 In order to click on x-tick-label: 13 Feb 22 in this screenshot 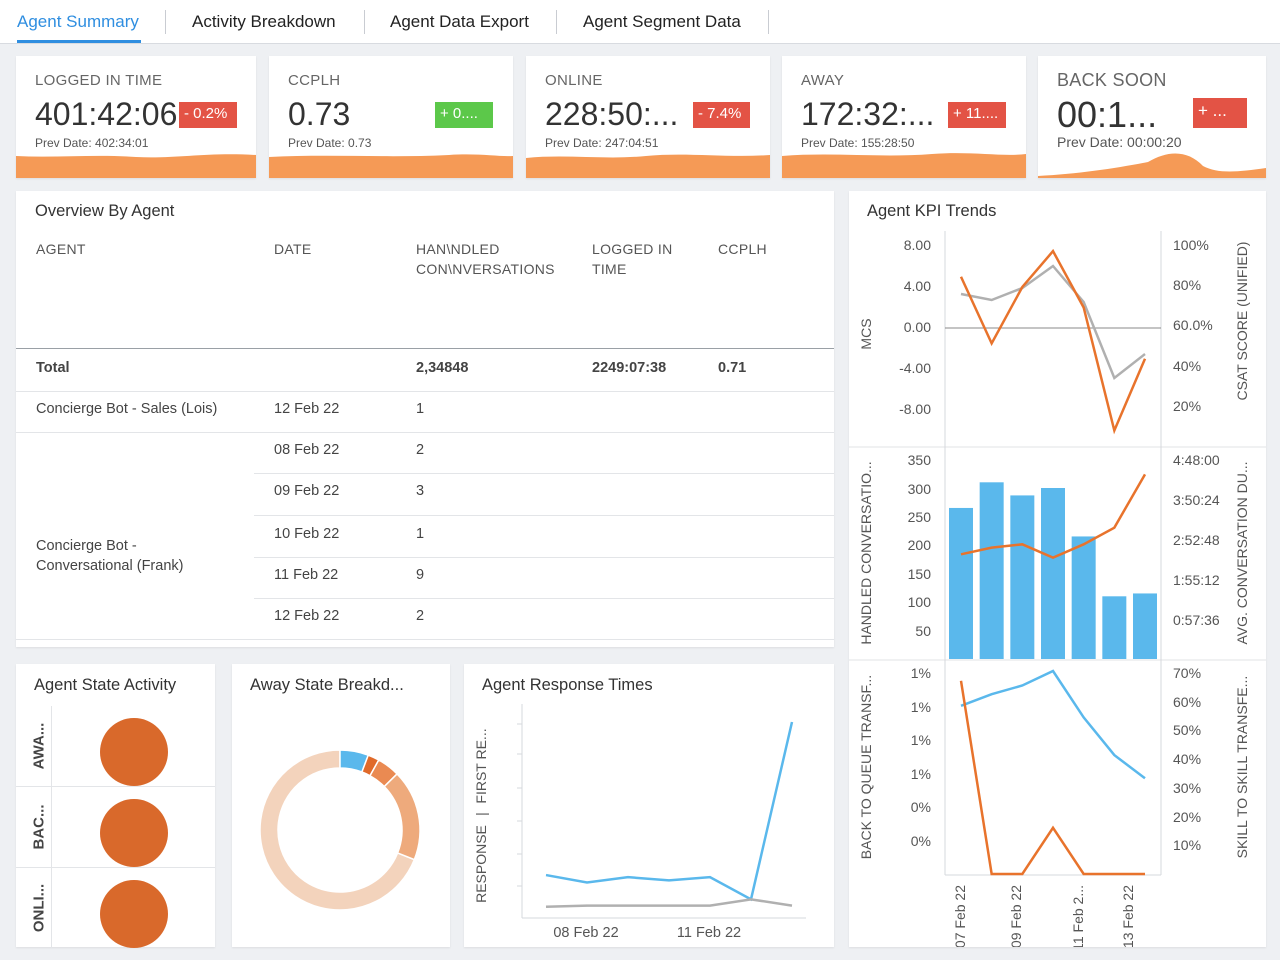, I will do `click(1128, 916)`.